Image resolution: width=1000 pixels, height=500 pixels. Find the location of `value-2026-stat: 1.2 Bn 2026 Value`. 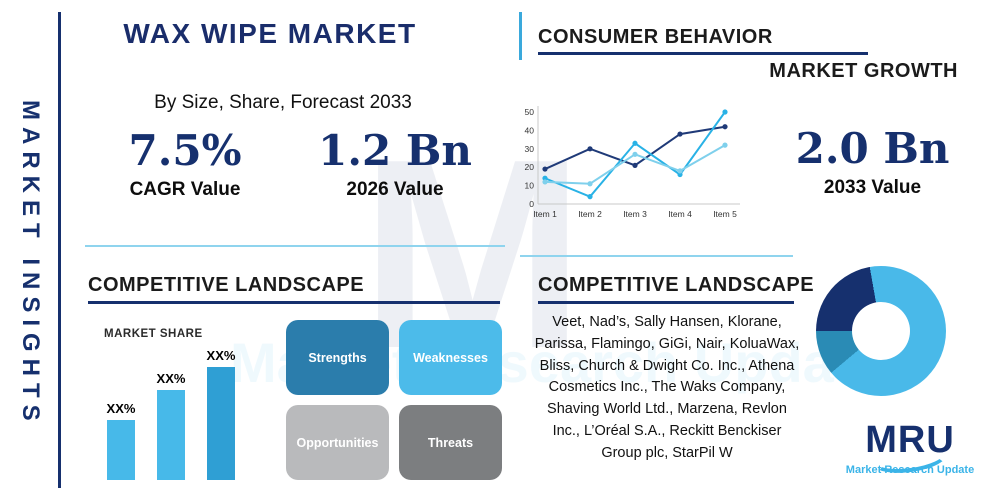

value-2026-stat: 1.2 Bn 2026 Value is located at coordinates (395, 163).